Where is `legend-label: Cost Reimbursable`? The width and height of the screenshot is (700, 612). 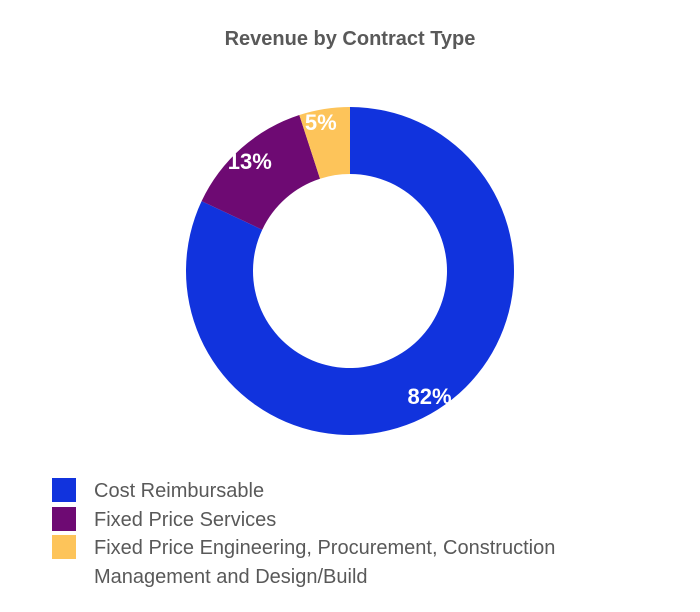 legend-label: Cost Reimbursable is located at coordinates (179, 491).